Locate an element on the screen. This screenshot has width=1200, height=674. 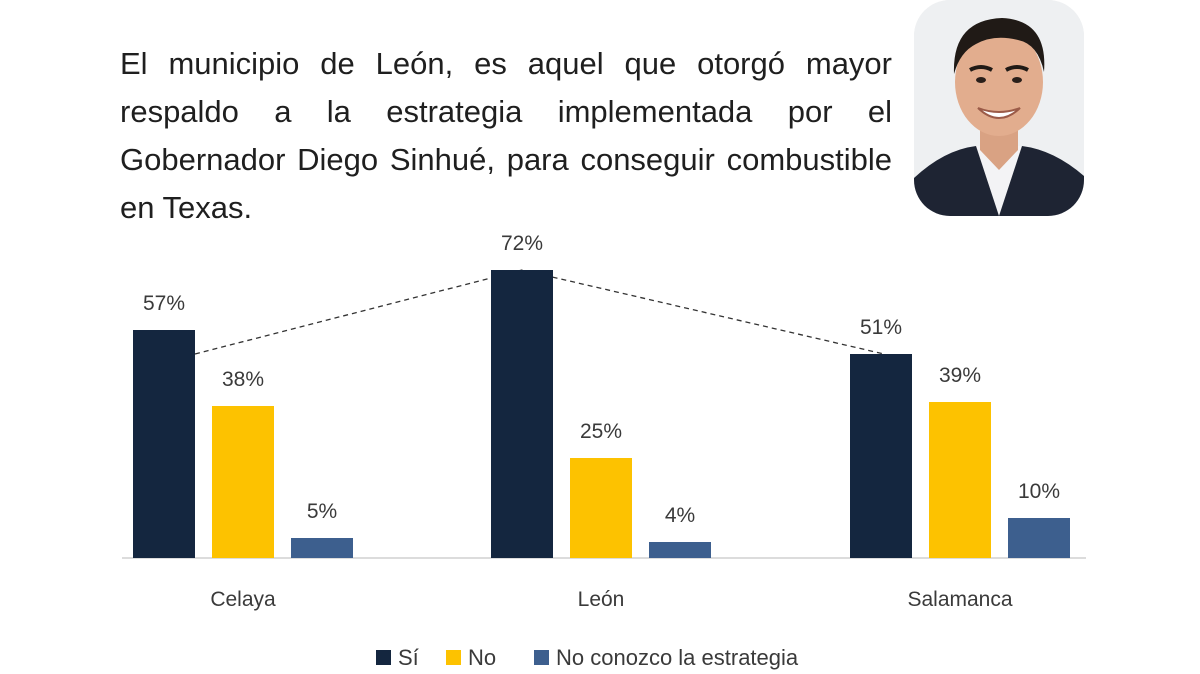
legend-swatch-no is located at coordinates (453, 657).